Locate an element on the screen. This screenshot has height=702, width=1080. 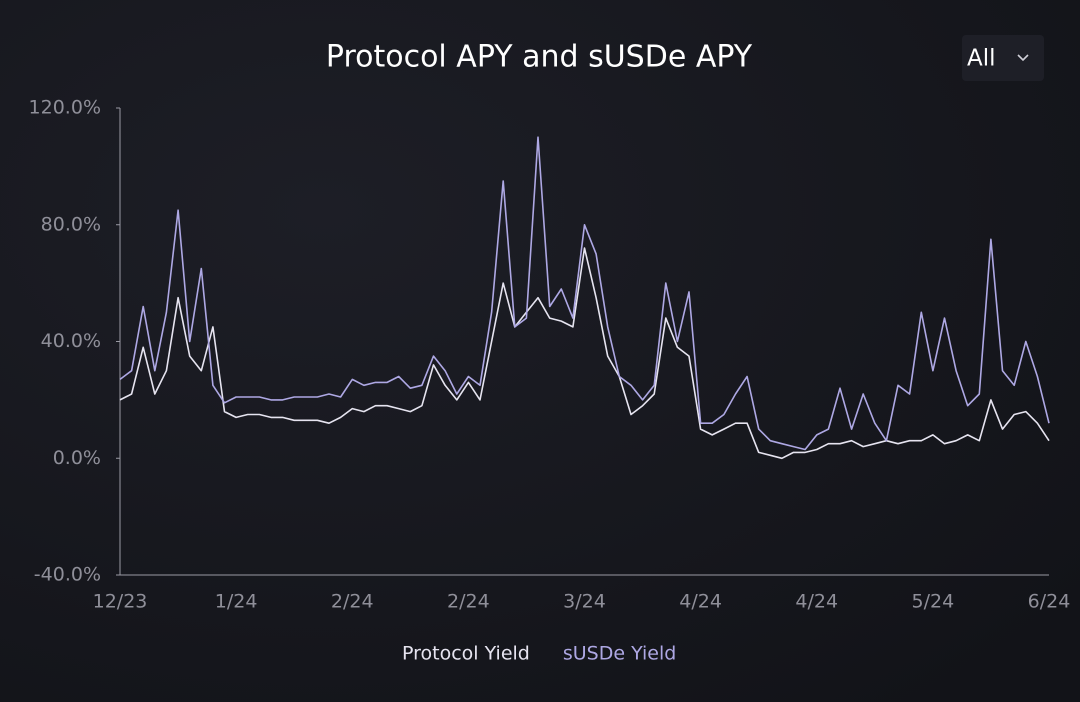
y-tick-label: 40.0% is located at coordinates (71, 341).